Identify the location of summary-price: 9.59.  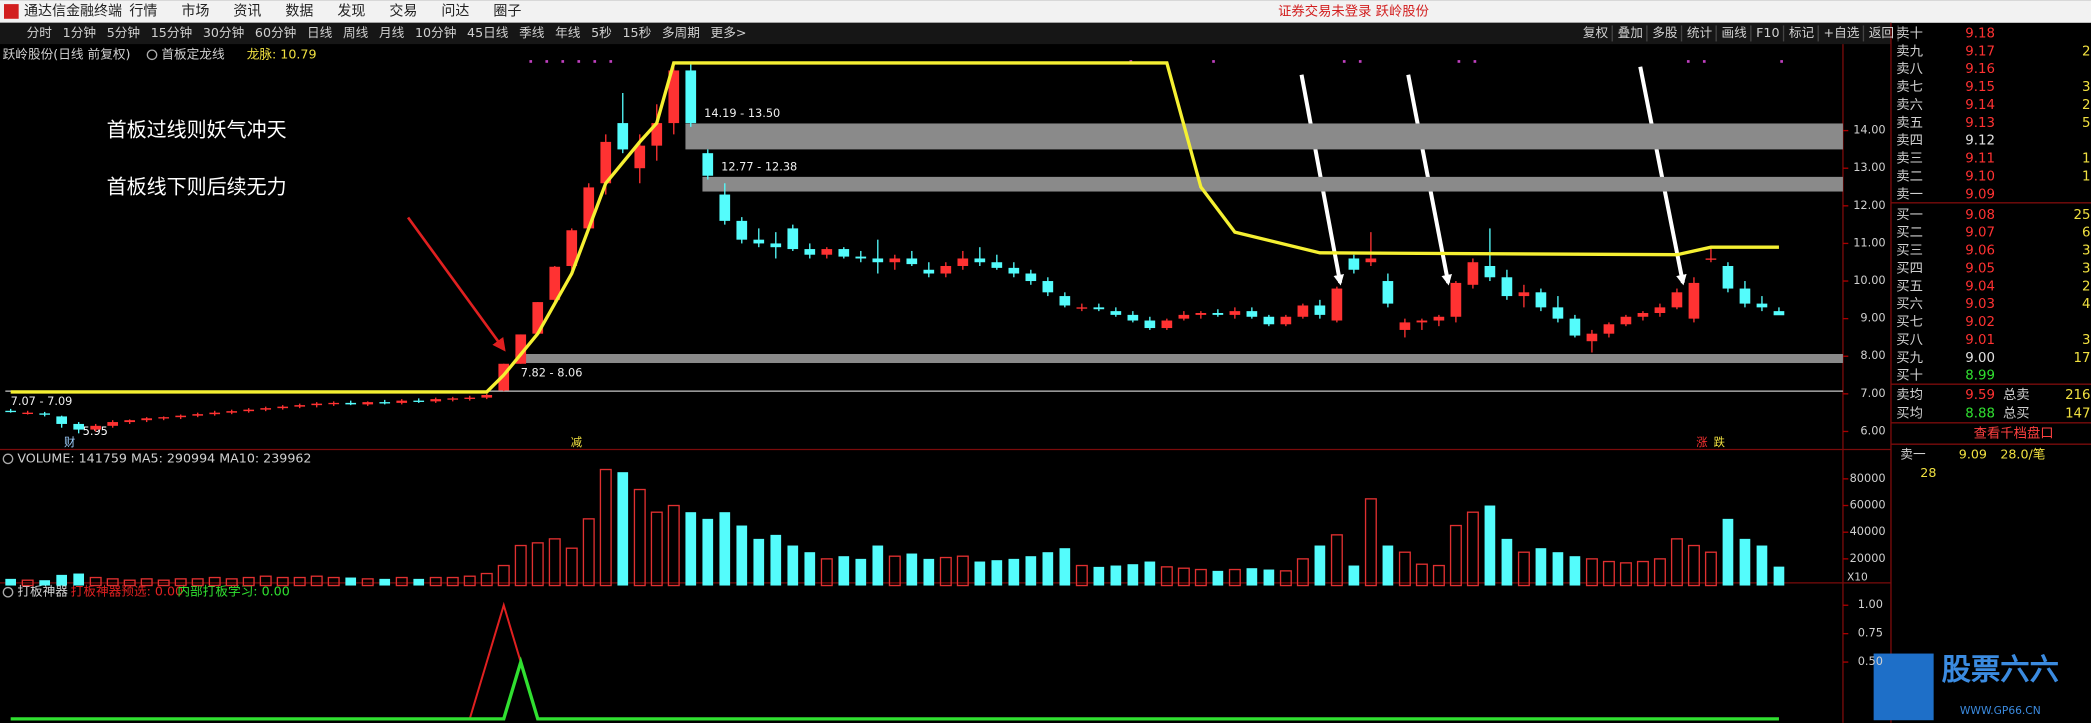
(1980, 395).